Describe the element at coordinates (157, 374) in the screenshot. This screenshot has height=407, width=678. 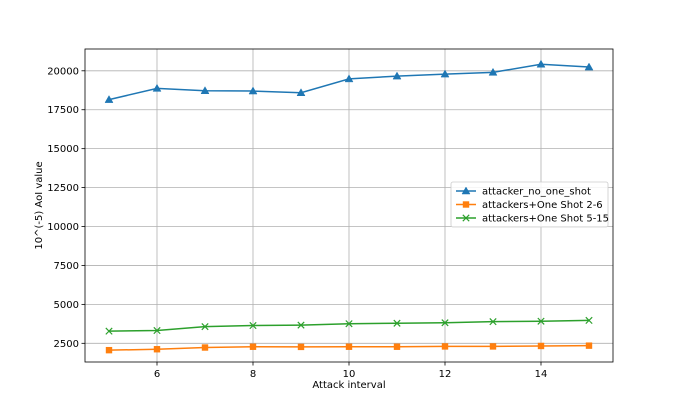
I see `x-tick-label: 6` at that location.